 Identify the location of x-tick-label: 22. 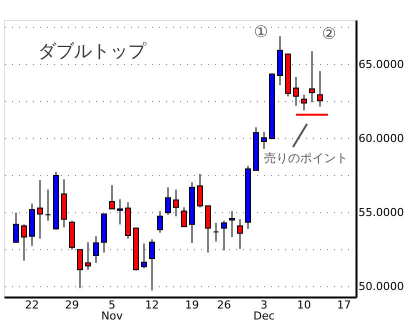
(32, 305).